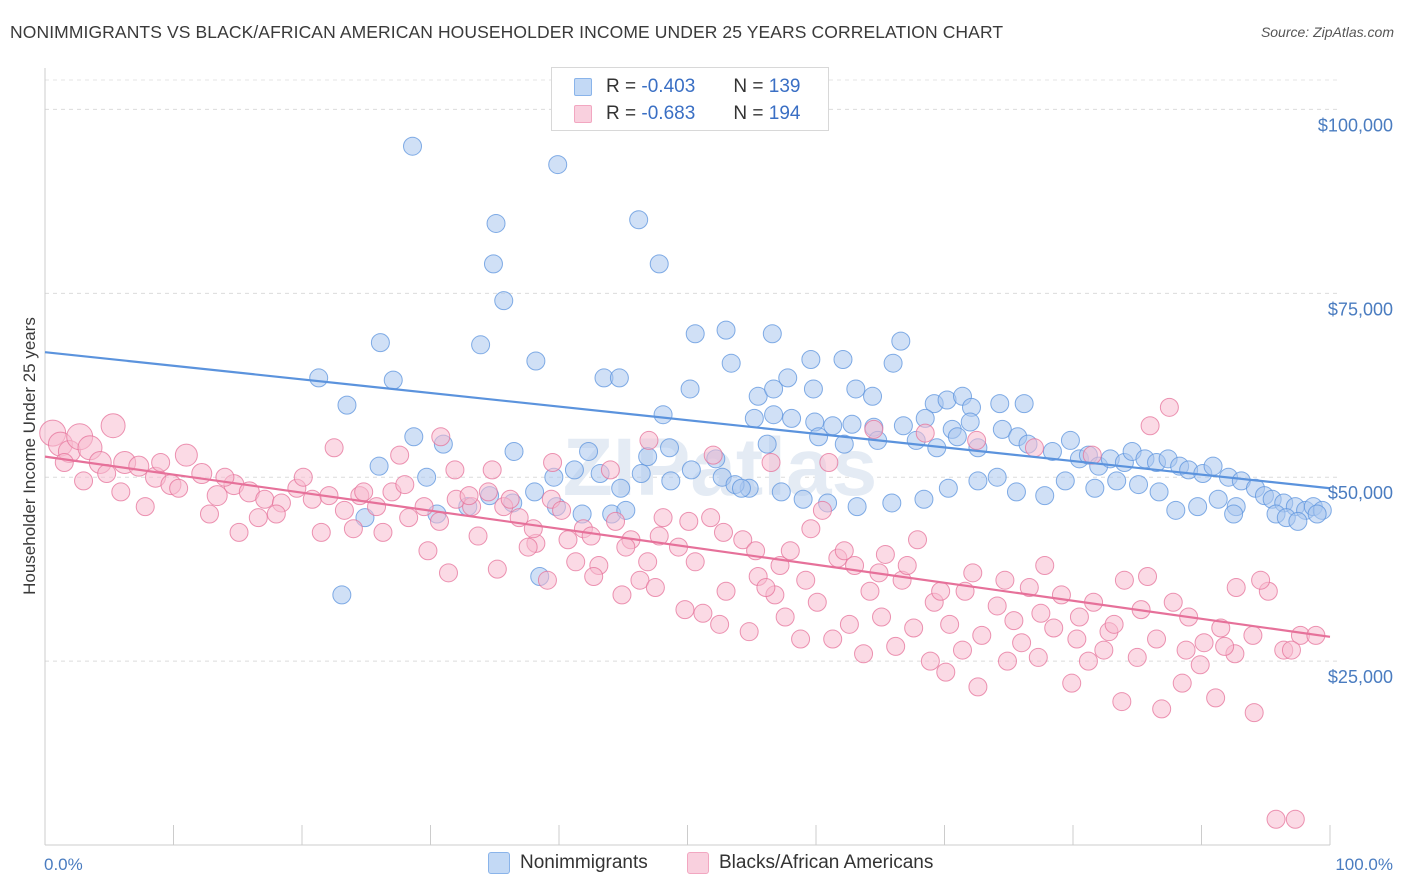 Image resolution: width=1406 pixels, height=892 pixels. Describe the element at coordinates (583, 87) in the screenshot. I see `legend-swatch-blue` at that location.